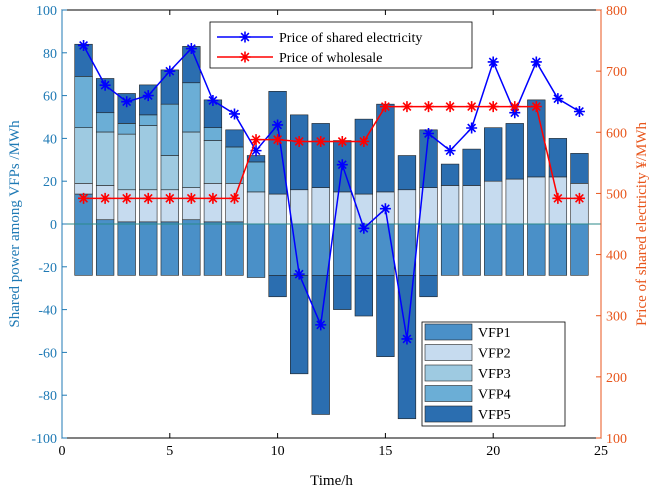  What do you see at coordinates (148, 249) in the screenshot?
I see `bar-neg-vfp1-h4` at bounding box center [148, 249].